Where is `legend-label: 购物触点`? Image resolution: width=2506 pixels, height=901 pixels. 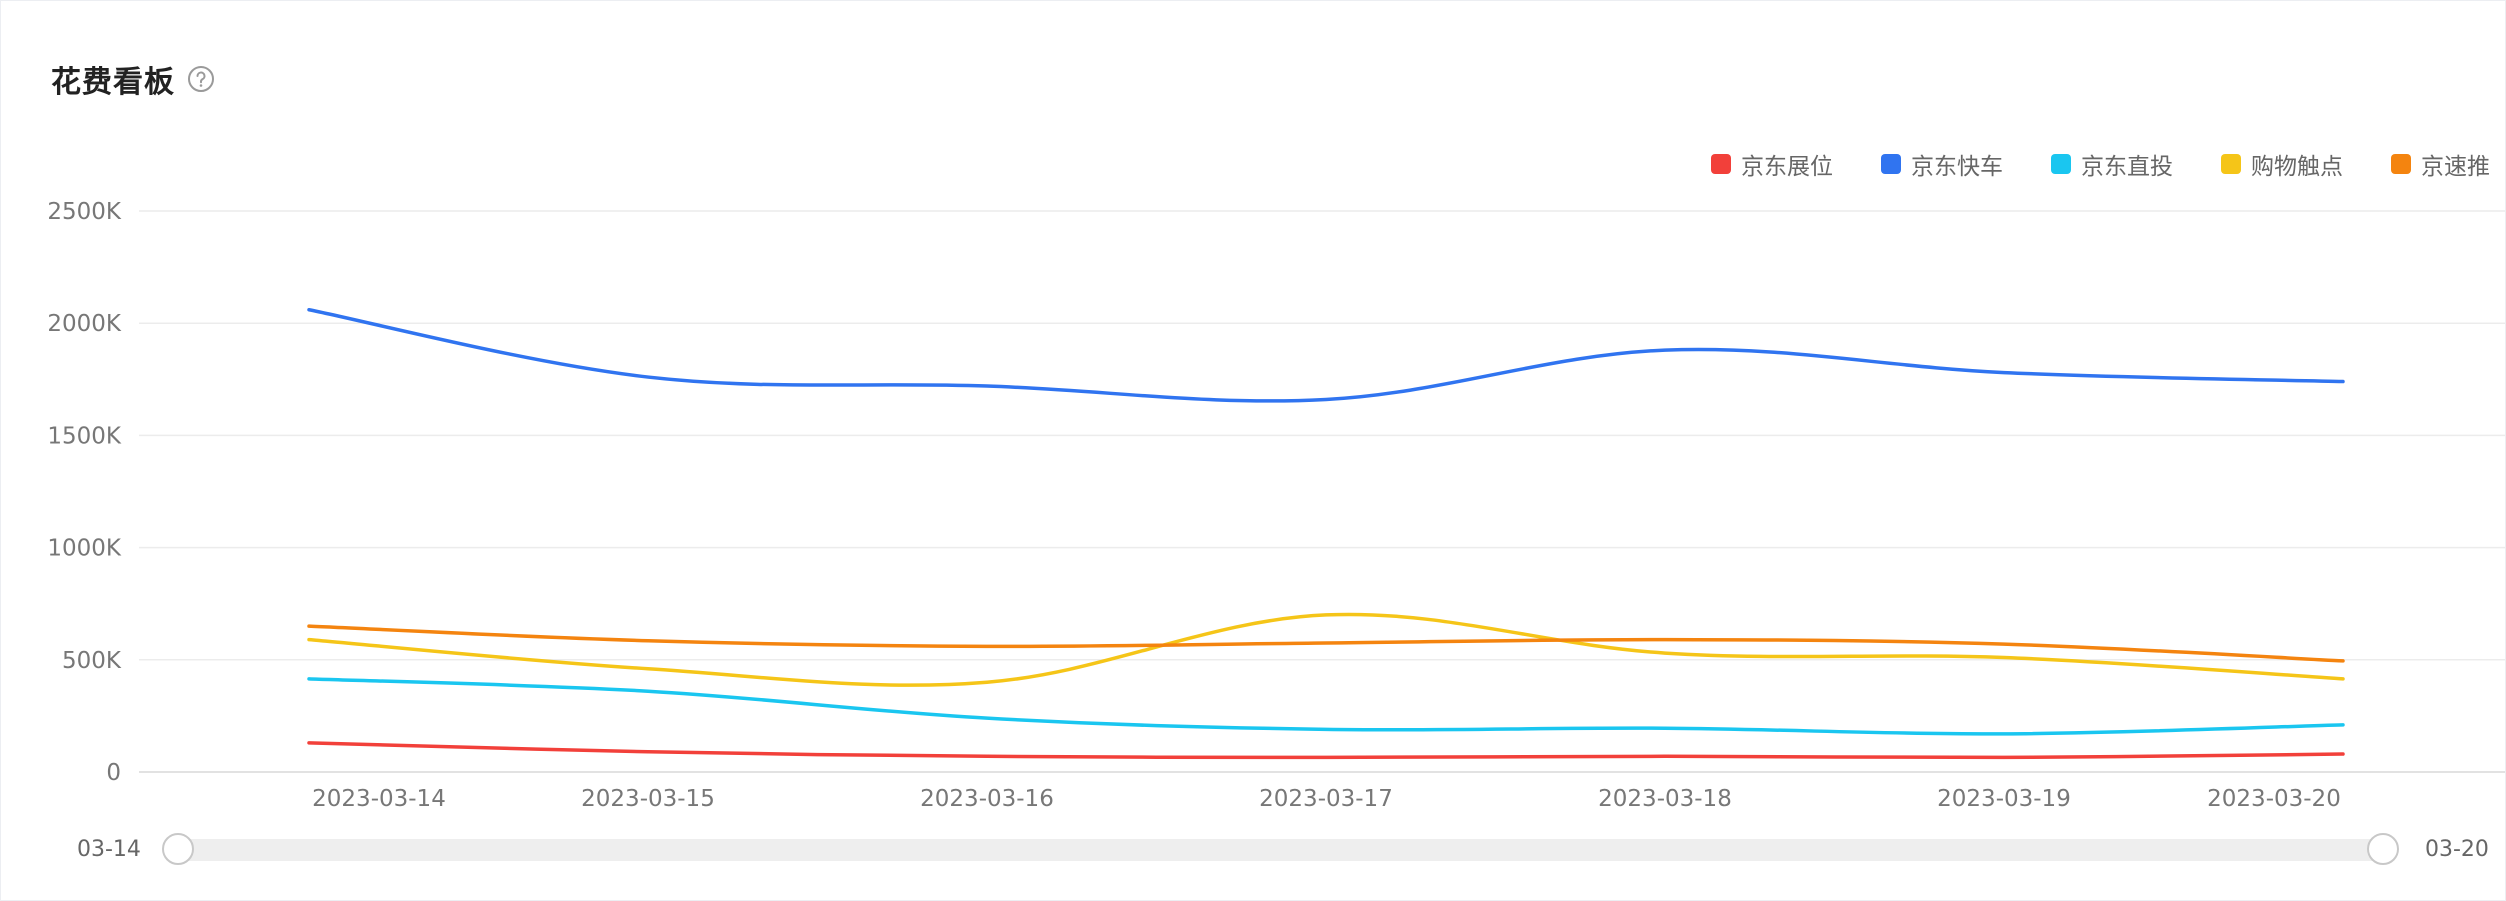
legend-label: 购物触点 is located at coordinates (2297, 167).